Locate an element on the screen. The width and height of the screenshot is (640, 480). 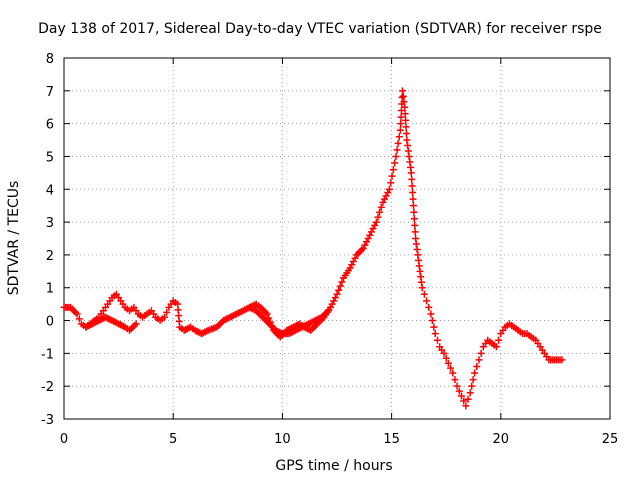
y-tick-label: -2 is located at coordinates (47, 387).